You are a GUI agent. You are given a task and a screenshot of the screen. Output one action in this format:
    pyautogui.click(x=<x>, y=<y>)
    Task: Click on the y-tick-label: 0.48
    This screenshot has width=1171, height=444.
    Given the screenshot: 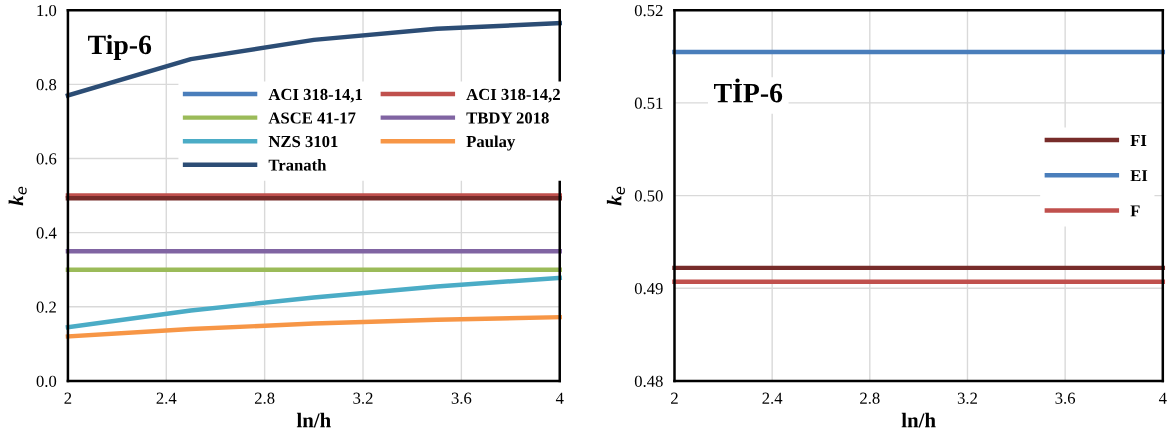 What is the action you would take?
    pyautogui.click(x=648, y=381)
    